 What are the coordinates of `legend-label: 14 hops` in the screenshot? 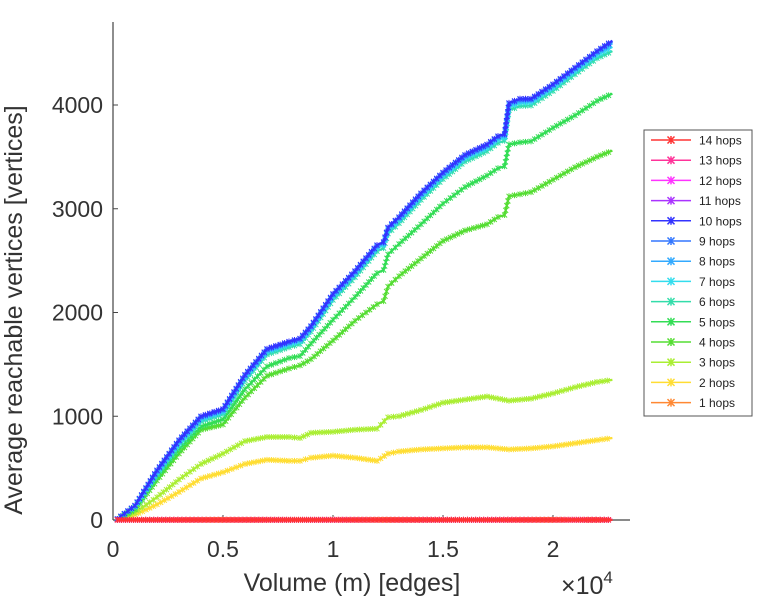 It's located at (720, 141).